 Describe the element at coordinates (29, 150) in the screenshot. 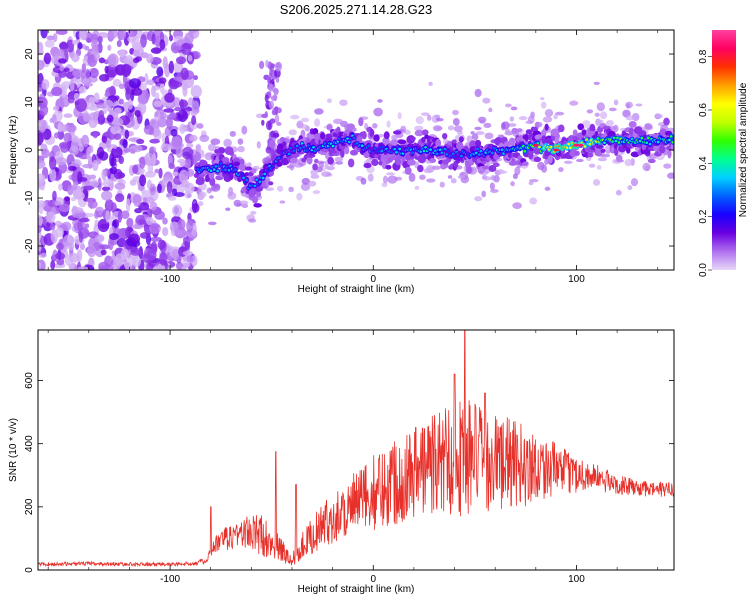

I see `spectrogram-y-tick-label: 0` at that location.